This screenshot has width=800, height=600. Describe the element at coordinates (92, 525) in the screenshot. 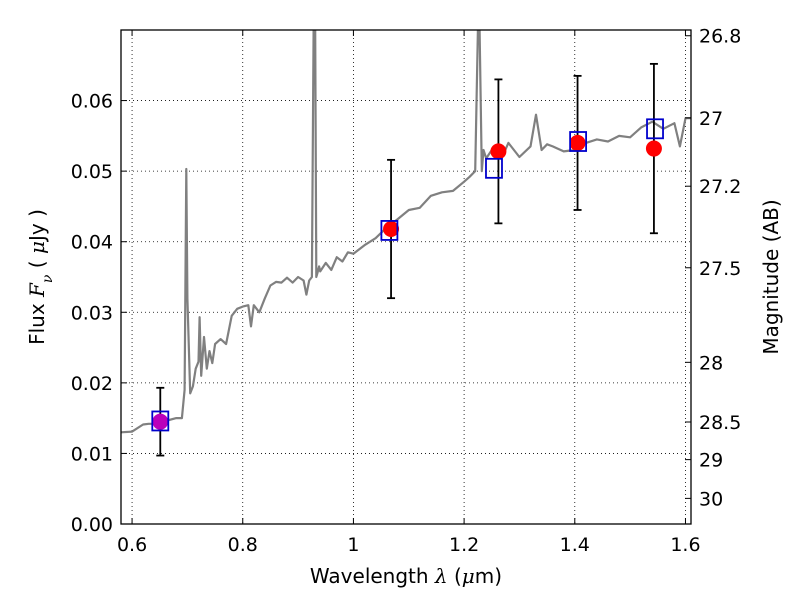

I see `y-tick-label: 0.00` at that location.